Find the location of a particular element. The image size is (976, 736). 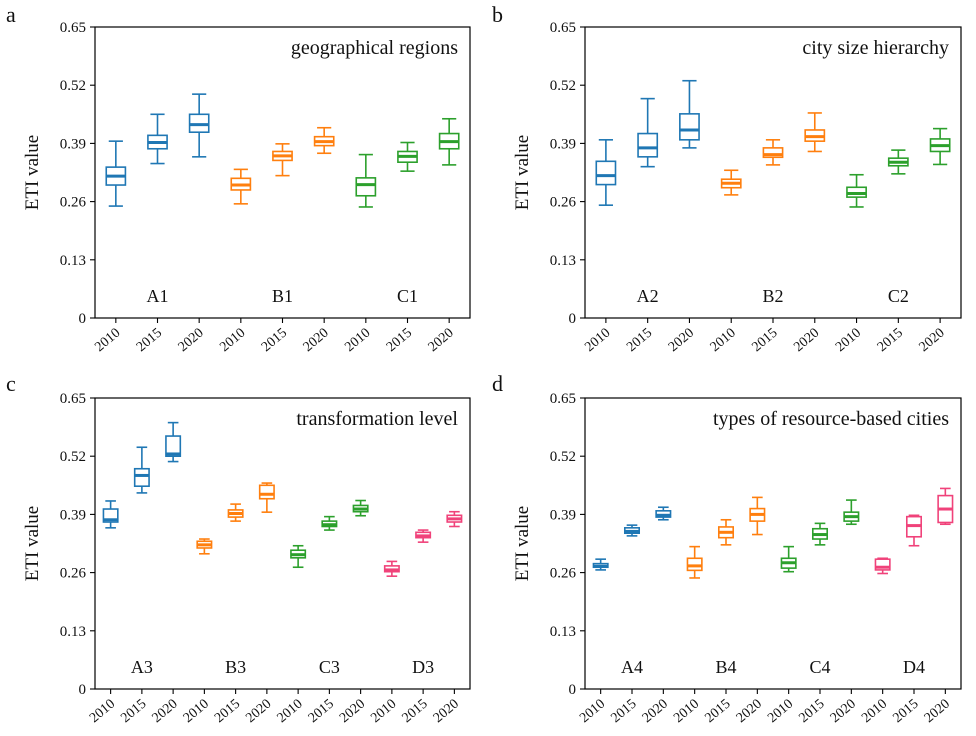

box-B4-2015 is located at coordinates (726, 532).